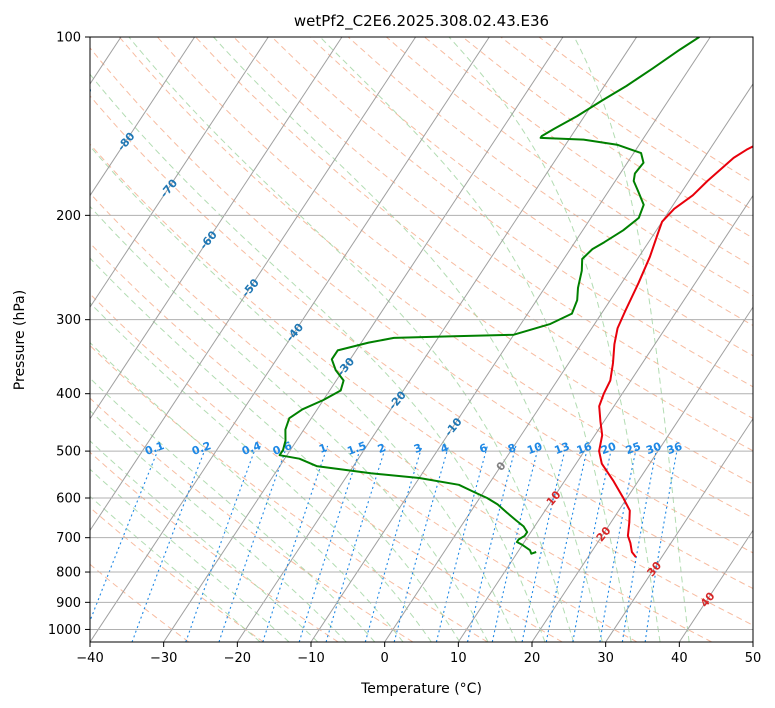  What do you see at coordinates (68, 499) in the screenshot?
I see `y-tick-label: 600` at bounding box center [68, 499].